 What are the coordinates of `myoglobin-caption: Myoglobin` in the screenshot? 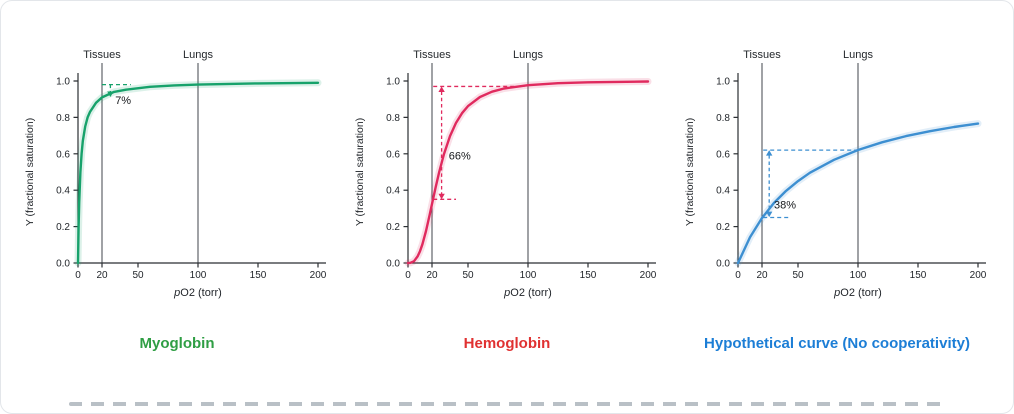 It's located at (177, 343).